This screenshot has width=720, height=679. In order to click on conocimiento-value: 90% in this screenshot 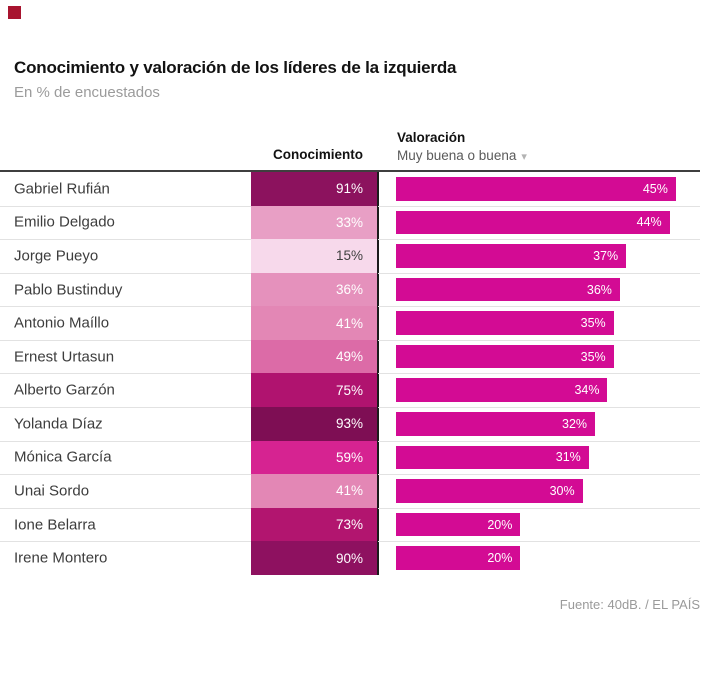, I will do `click(349, 558)`.